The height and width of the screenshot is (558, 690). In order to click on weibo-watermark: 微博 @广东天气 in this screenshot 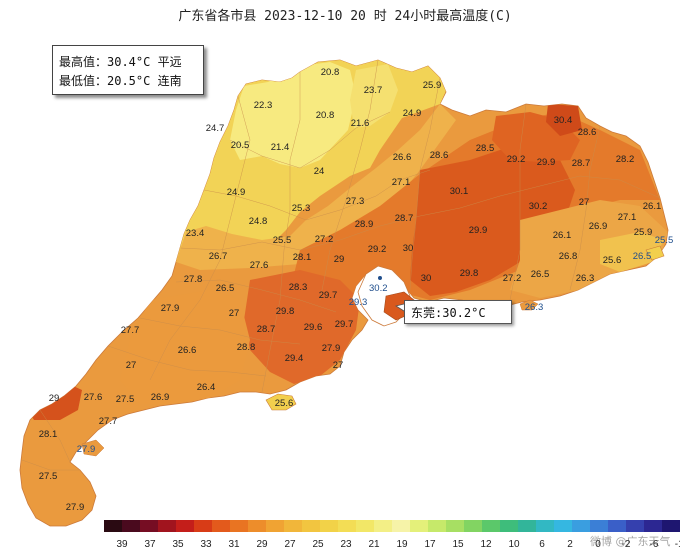, I will do `click(630, 541)`.